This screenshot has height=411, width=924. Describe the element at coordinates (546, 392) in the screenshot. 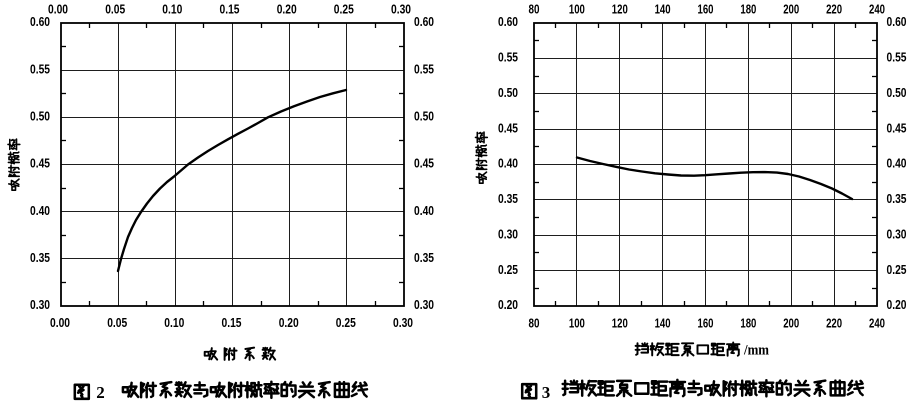

I see `svg-text: 3` at that location.